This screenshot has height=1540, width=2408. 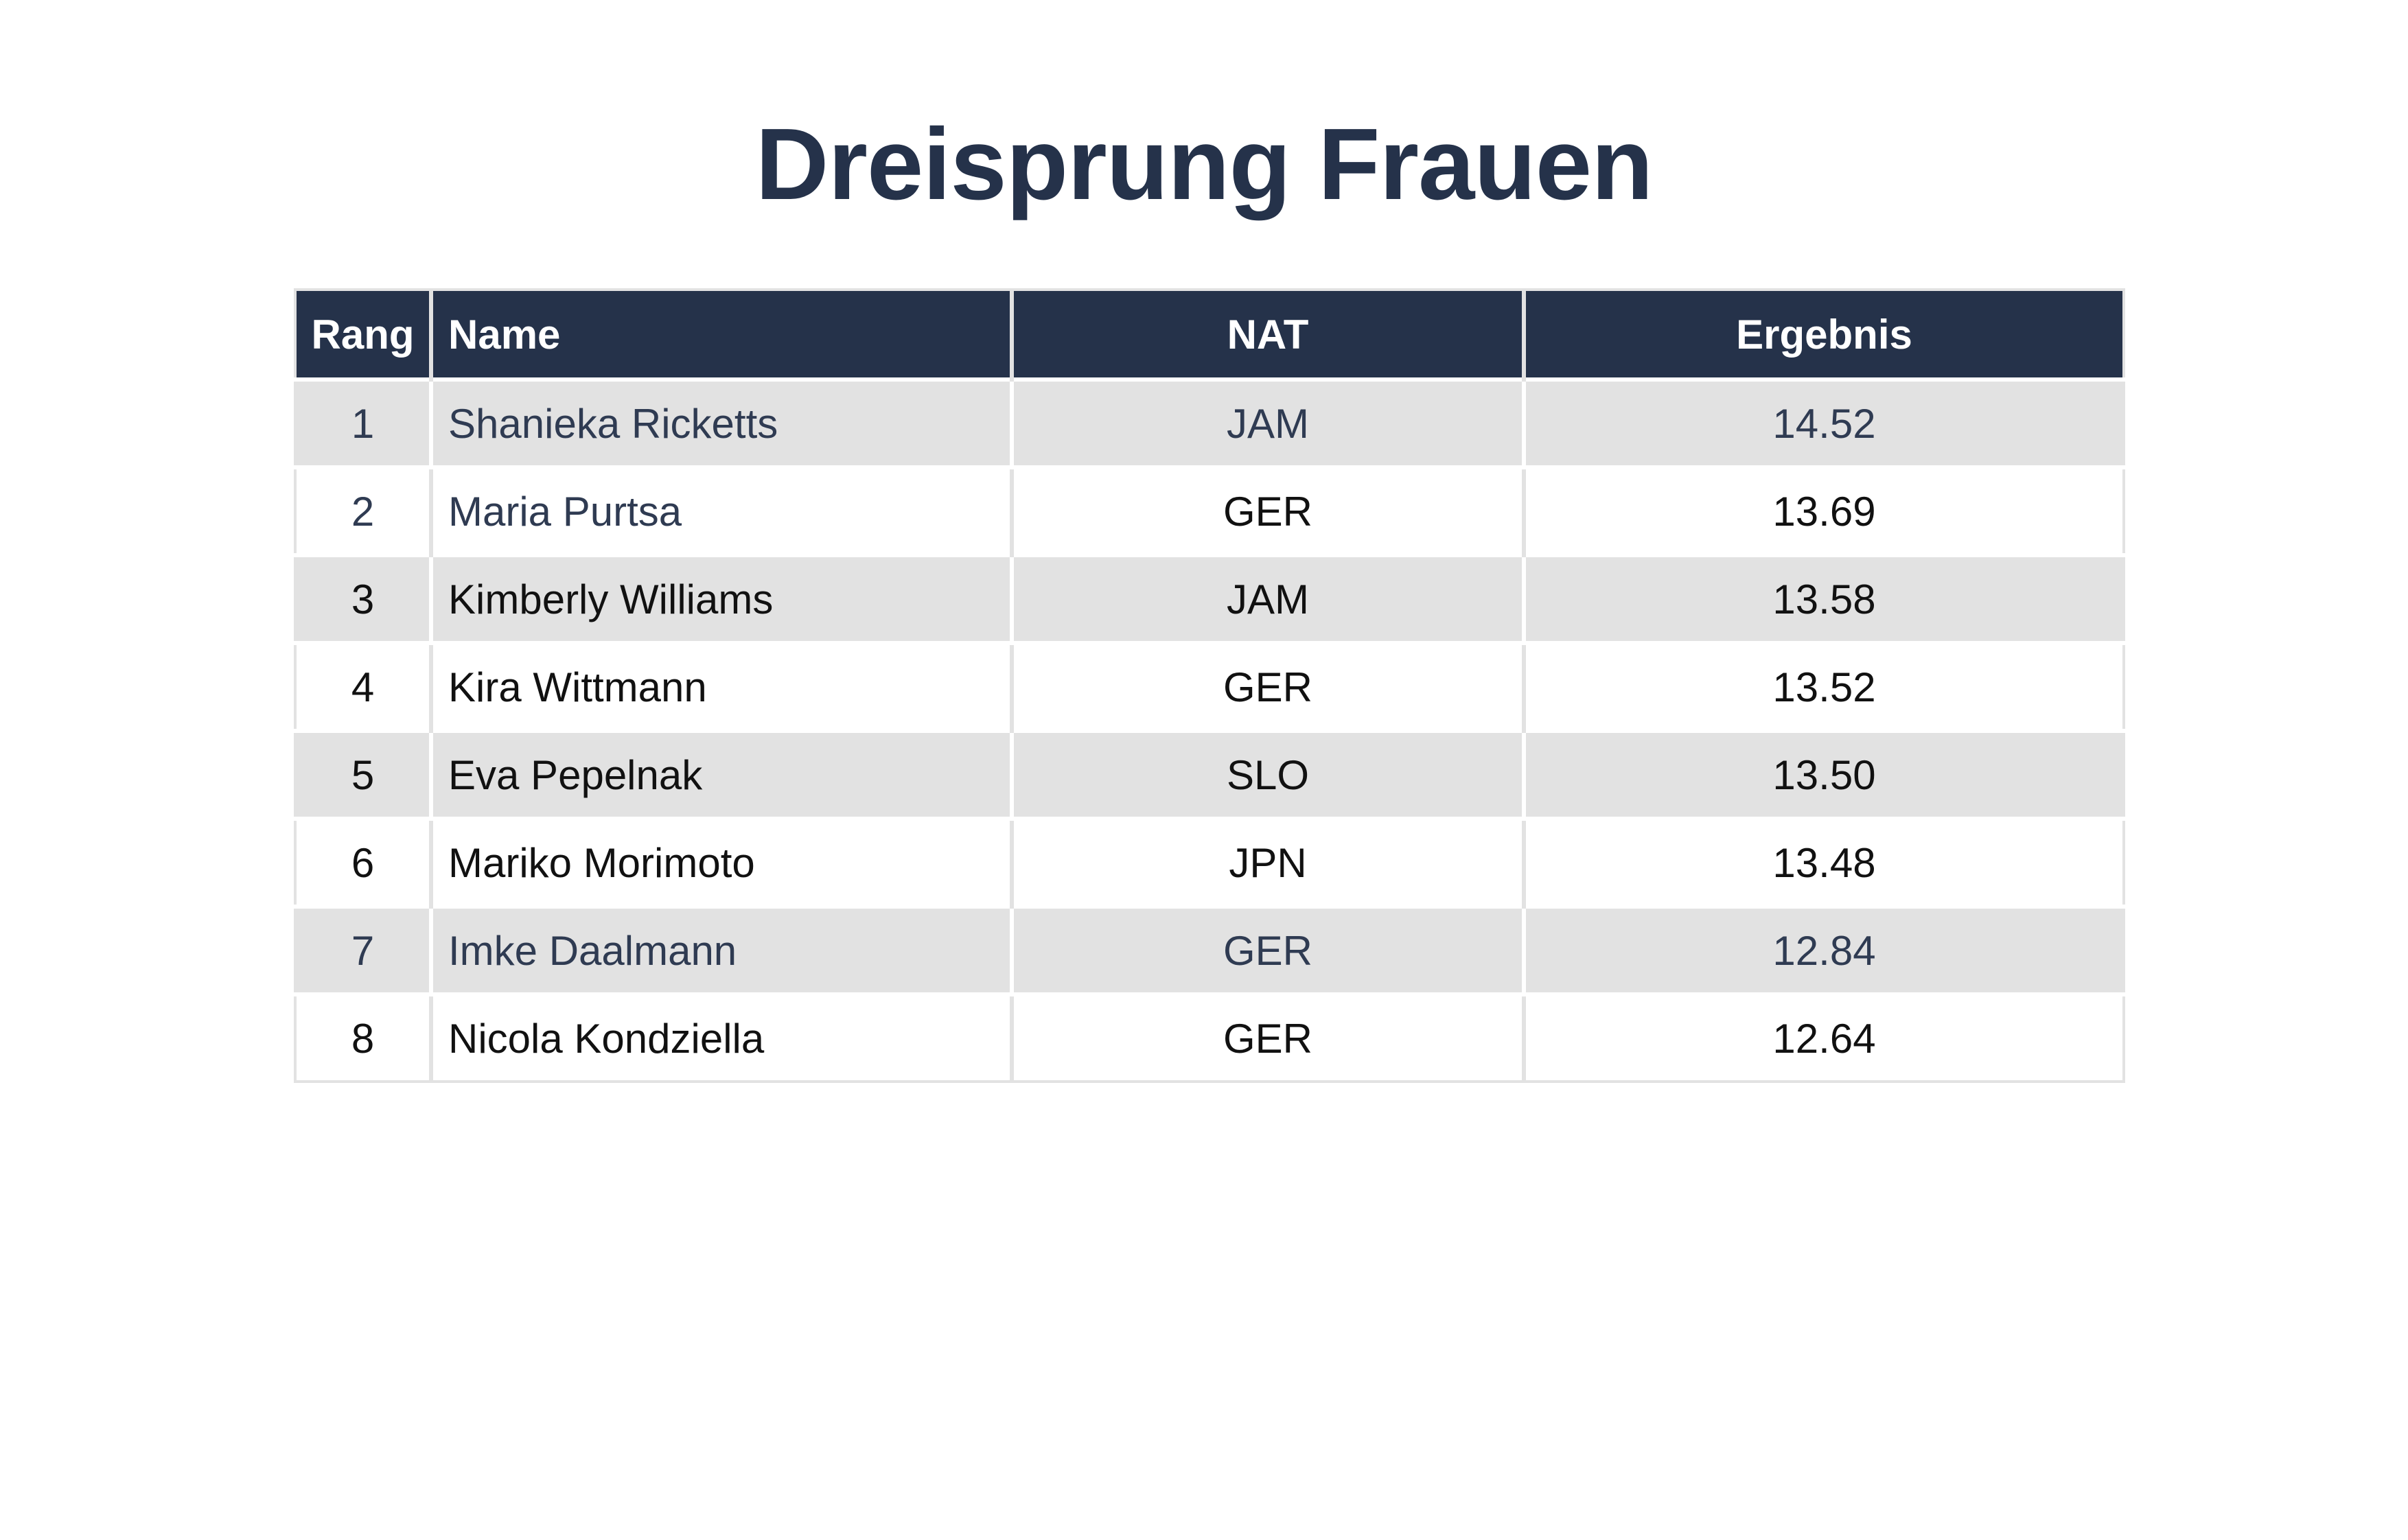 I want to click on athlete-name-cell: Mariko Morimoto, so click(x=720, y=862).